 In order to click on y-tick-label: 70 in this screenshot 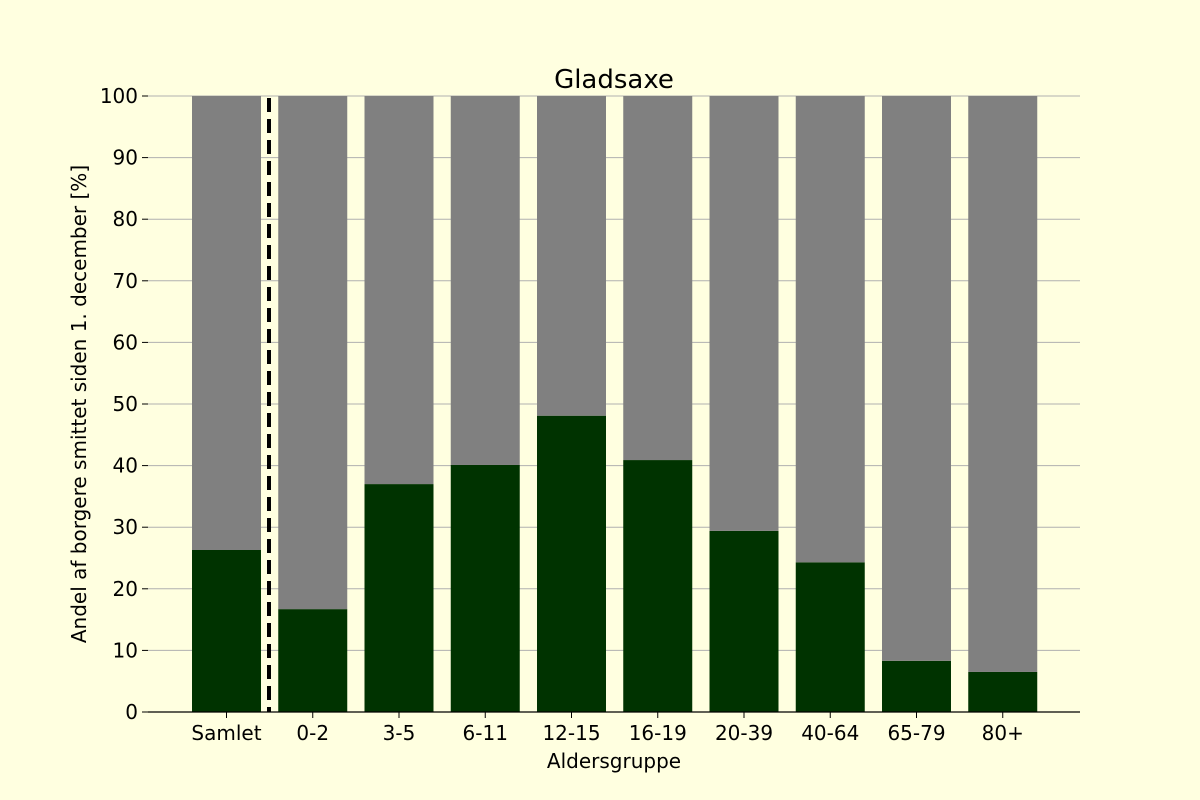, I will do `click(125, 281)`.